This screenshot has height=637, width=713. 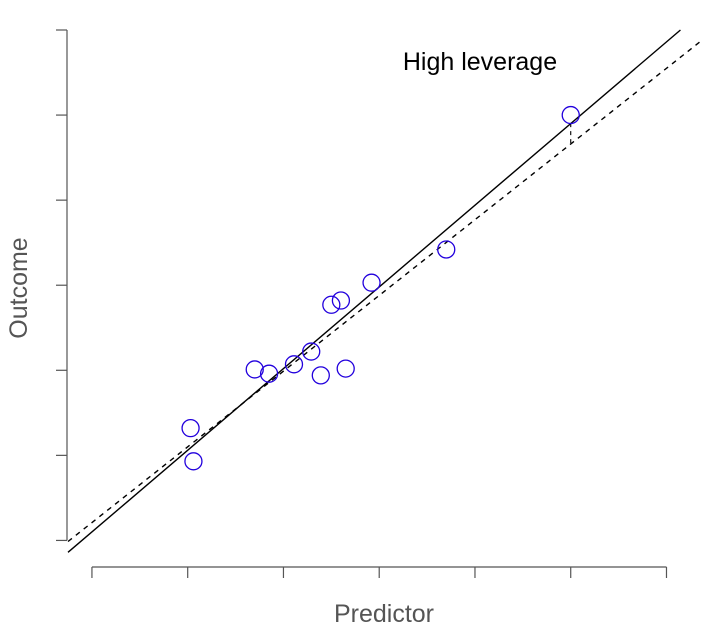 What do you see at coordinates (480, 62) in the screenshot?
I see `high-leverage-annotation: High leverage` at bounding box center [480, 62].